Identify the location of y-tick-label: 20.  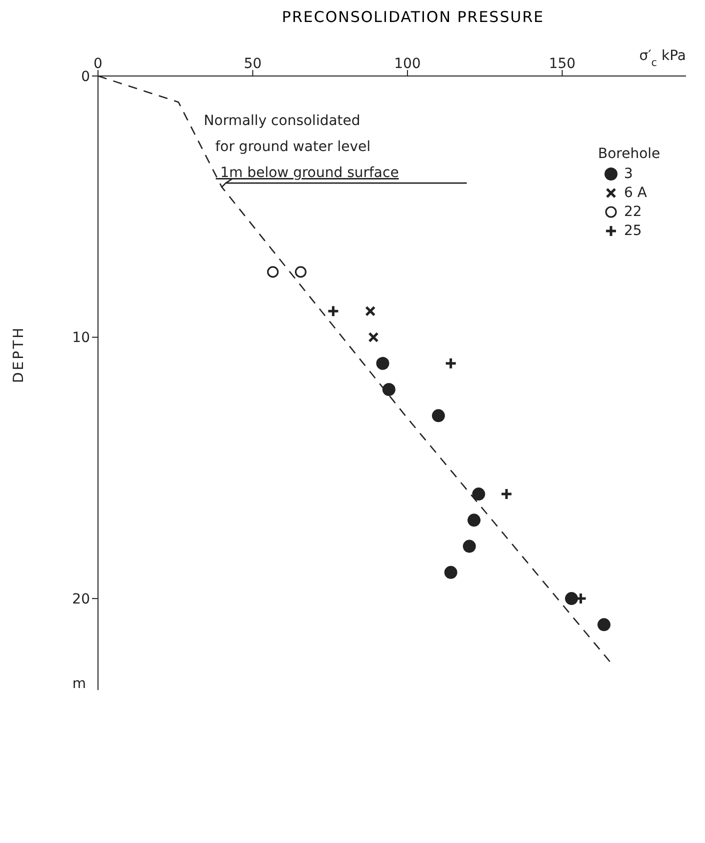
(81, 600).